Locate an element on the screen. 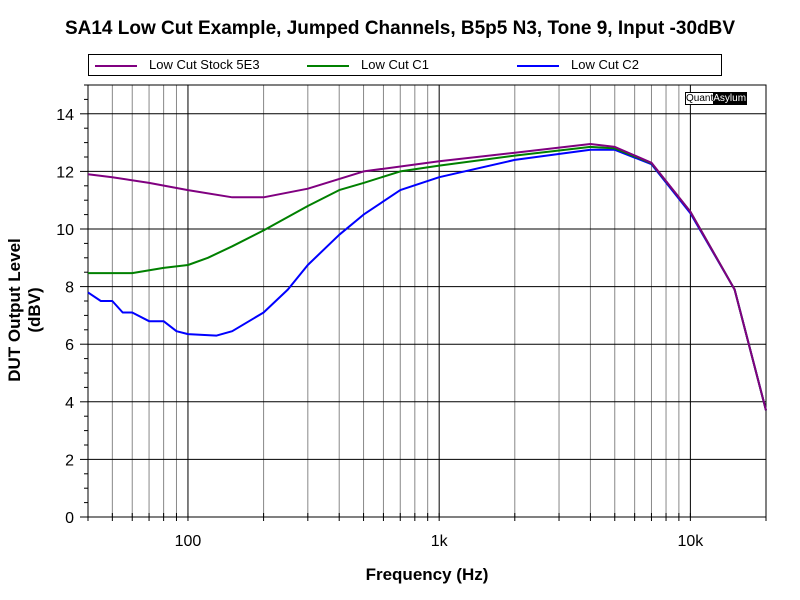 The width and height of the screenshot is (800, 600). y-tick-label: 10 is located at coordinates (65, 230).